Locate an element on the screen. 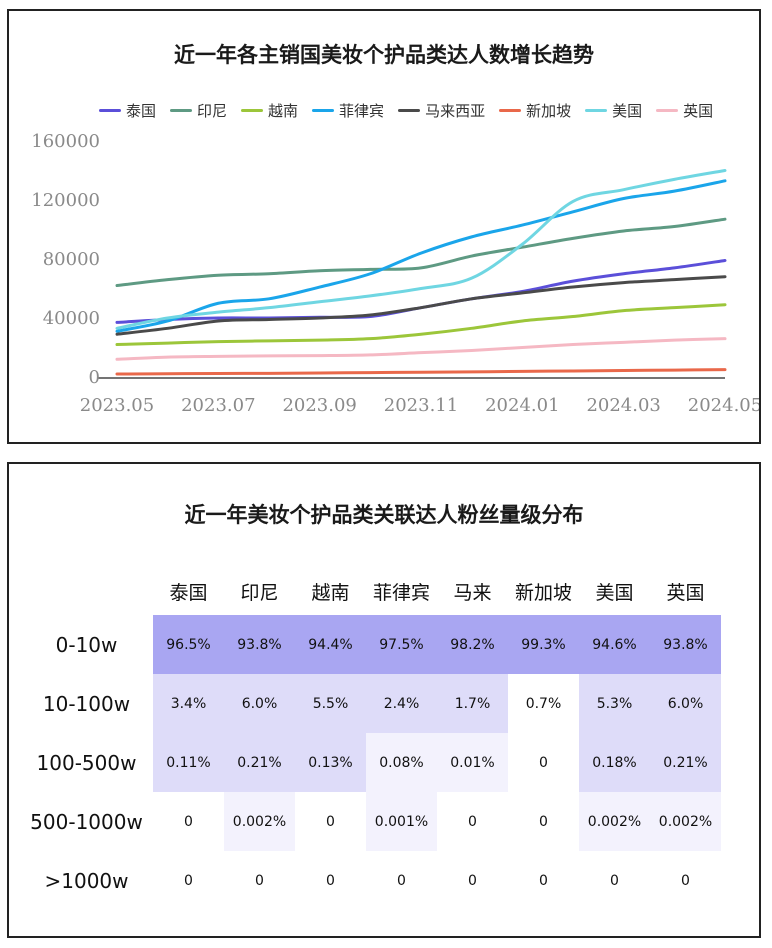  x-tick-label: 2023.09 is located at coordinates (319, 405).